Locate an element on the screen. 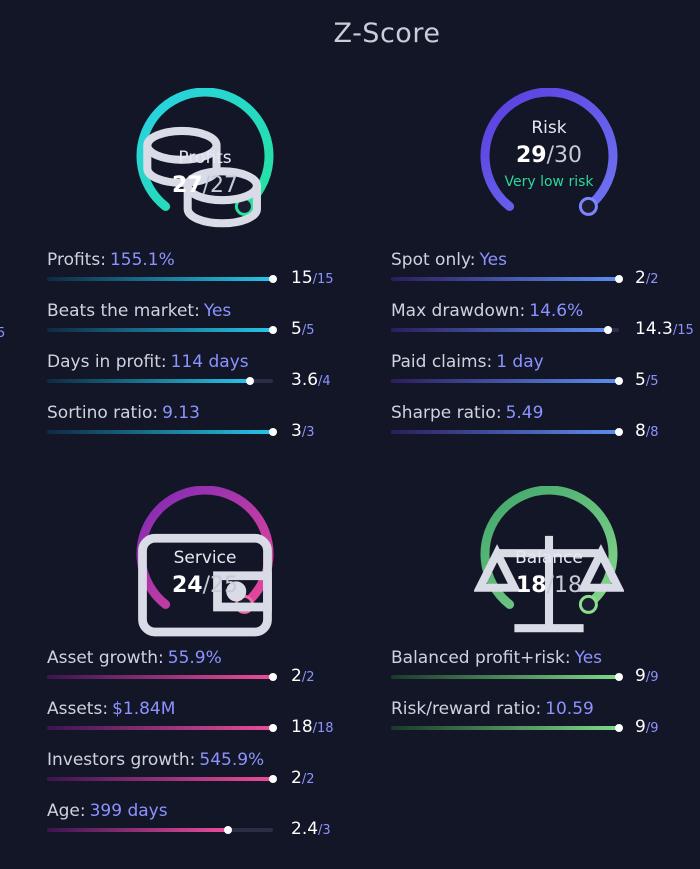 The image size is (700, 869). metric-score-value: 9 is located at coordinates (640, 727).